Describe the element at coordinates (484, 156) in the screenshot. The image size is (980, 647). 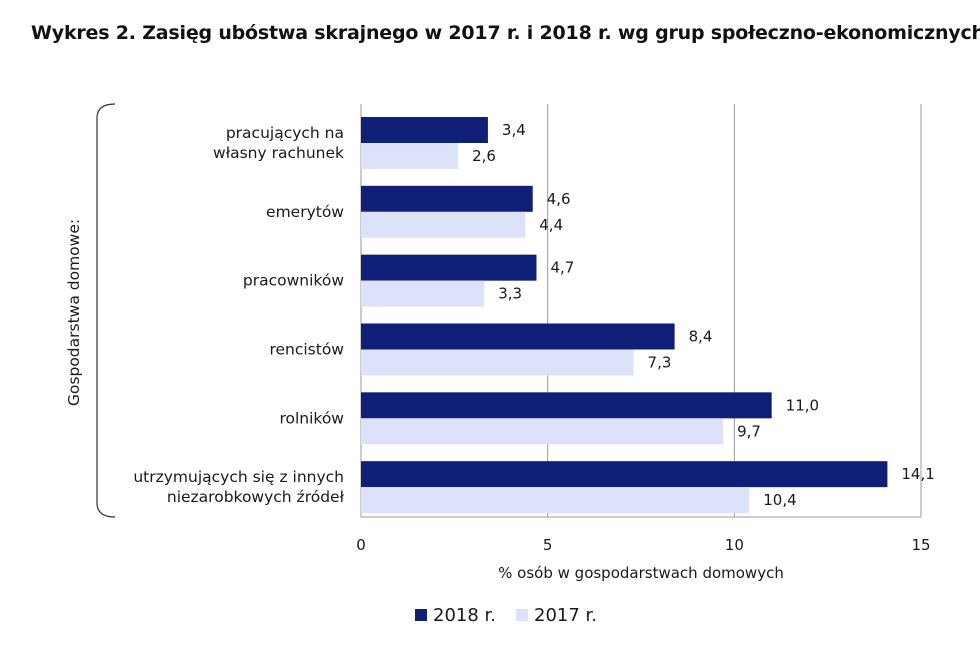
I see `data-label: 2,6` at that location.